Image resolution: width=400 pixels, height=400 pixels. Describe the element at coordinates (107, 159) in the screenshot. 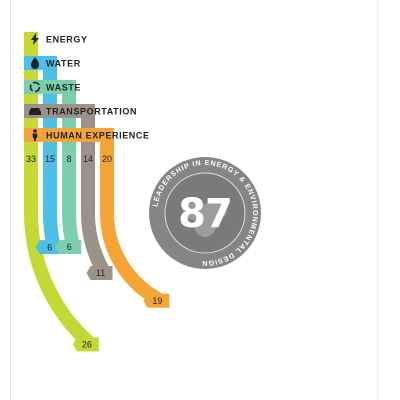

I see `max-label-human-experience: 20` at that location.